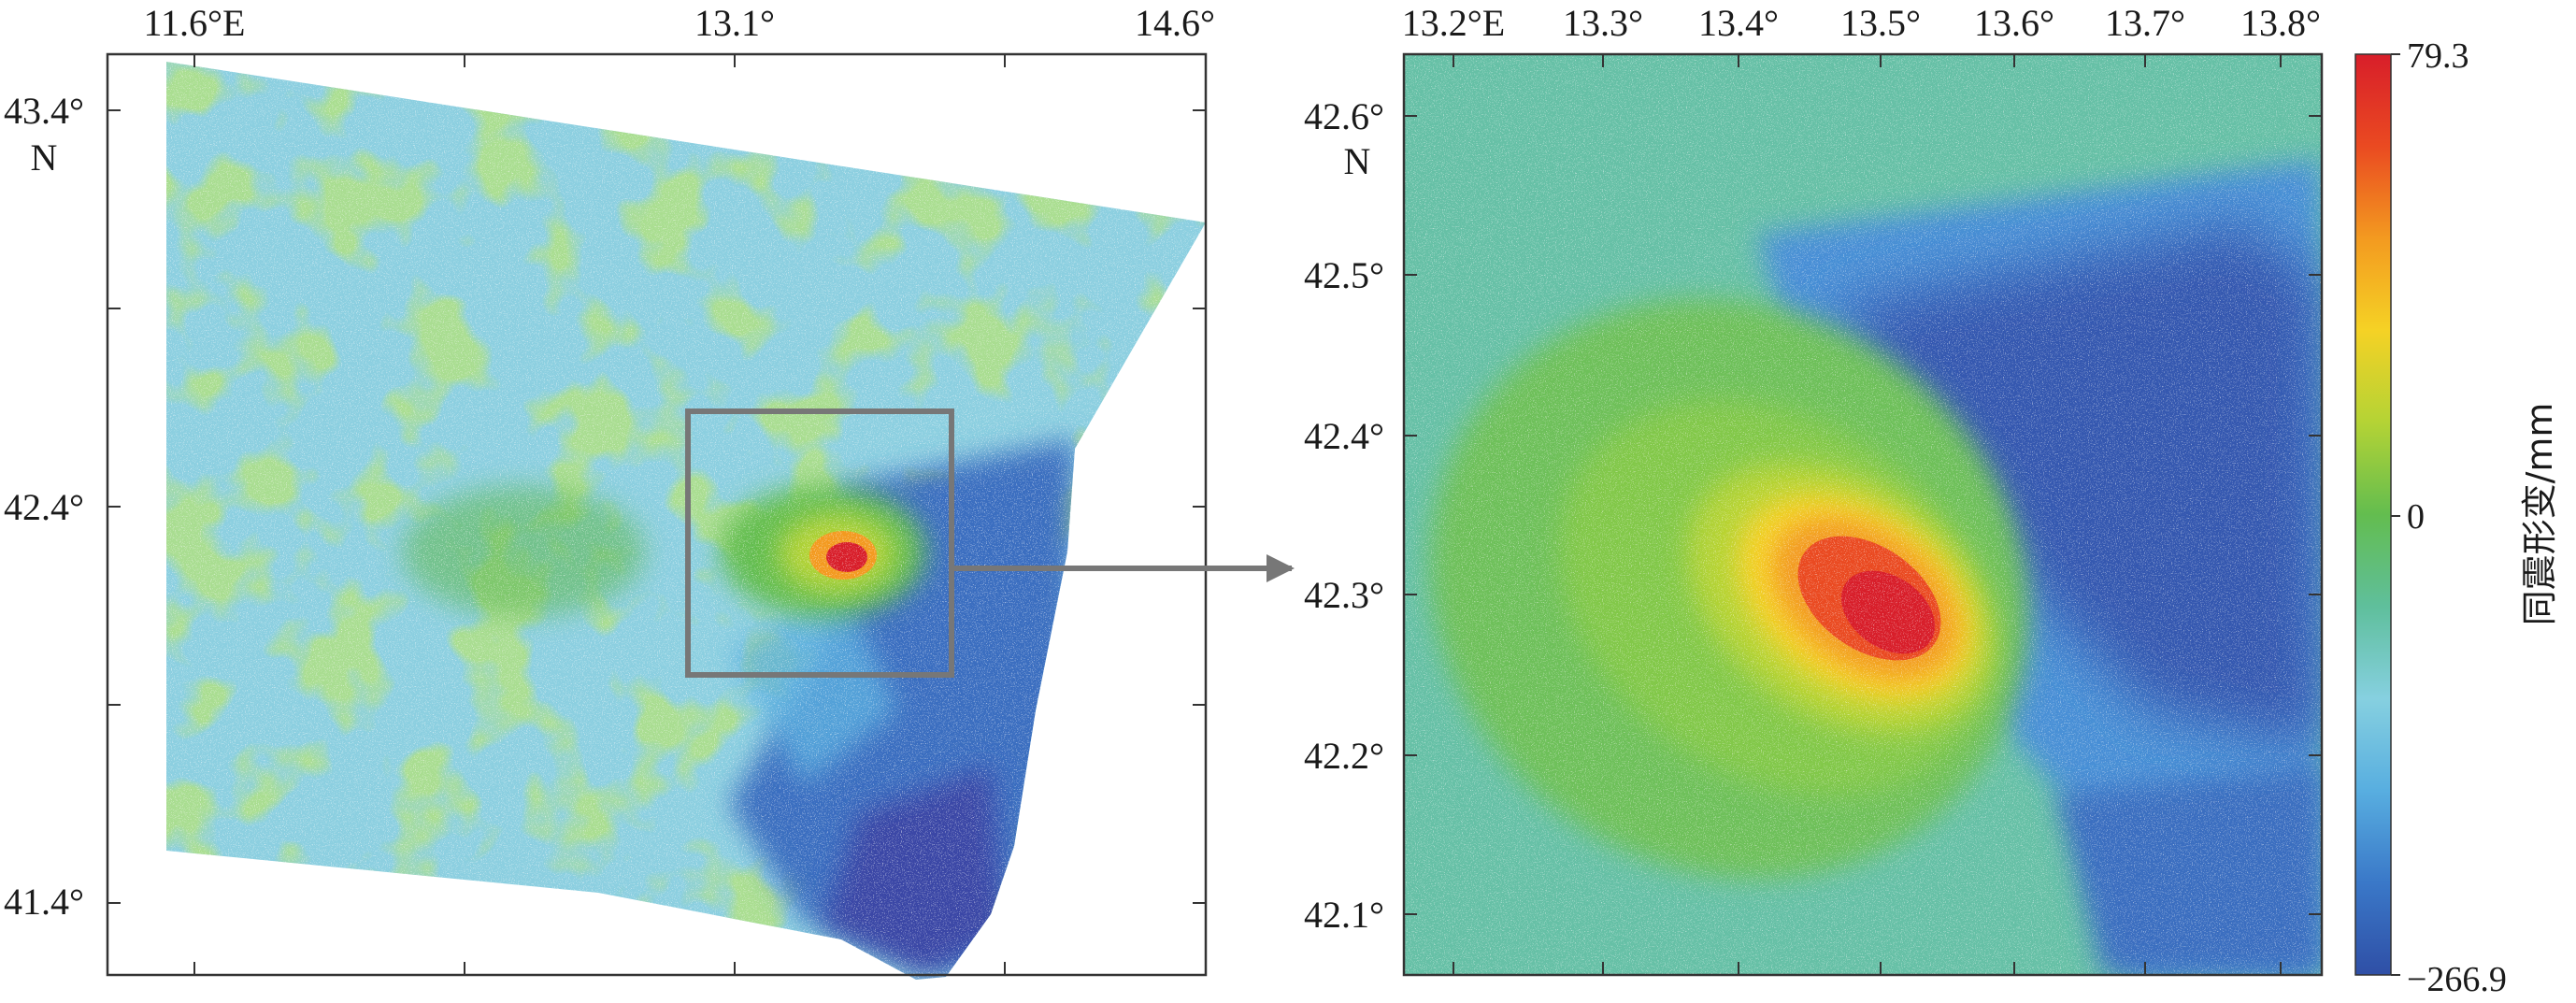 This screenshot has height=1003, width=2576. What do you see at coordinates (734, 23) in the screenshot?
I see `left-lon-tick-label: 13.1°` at bounding box center [734, 23].